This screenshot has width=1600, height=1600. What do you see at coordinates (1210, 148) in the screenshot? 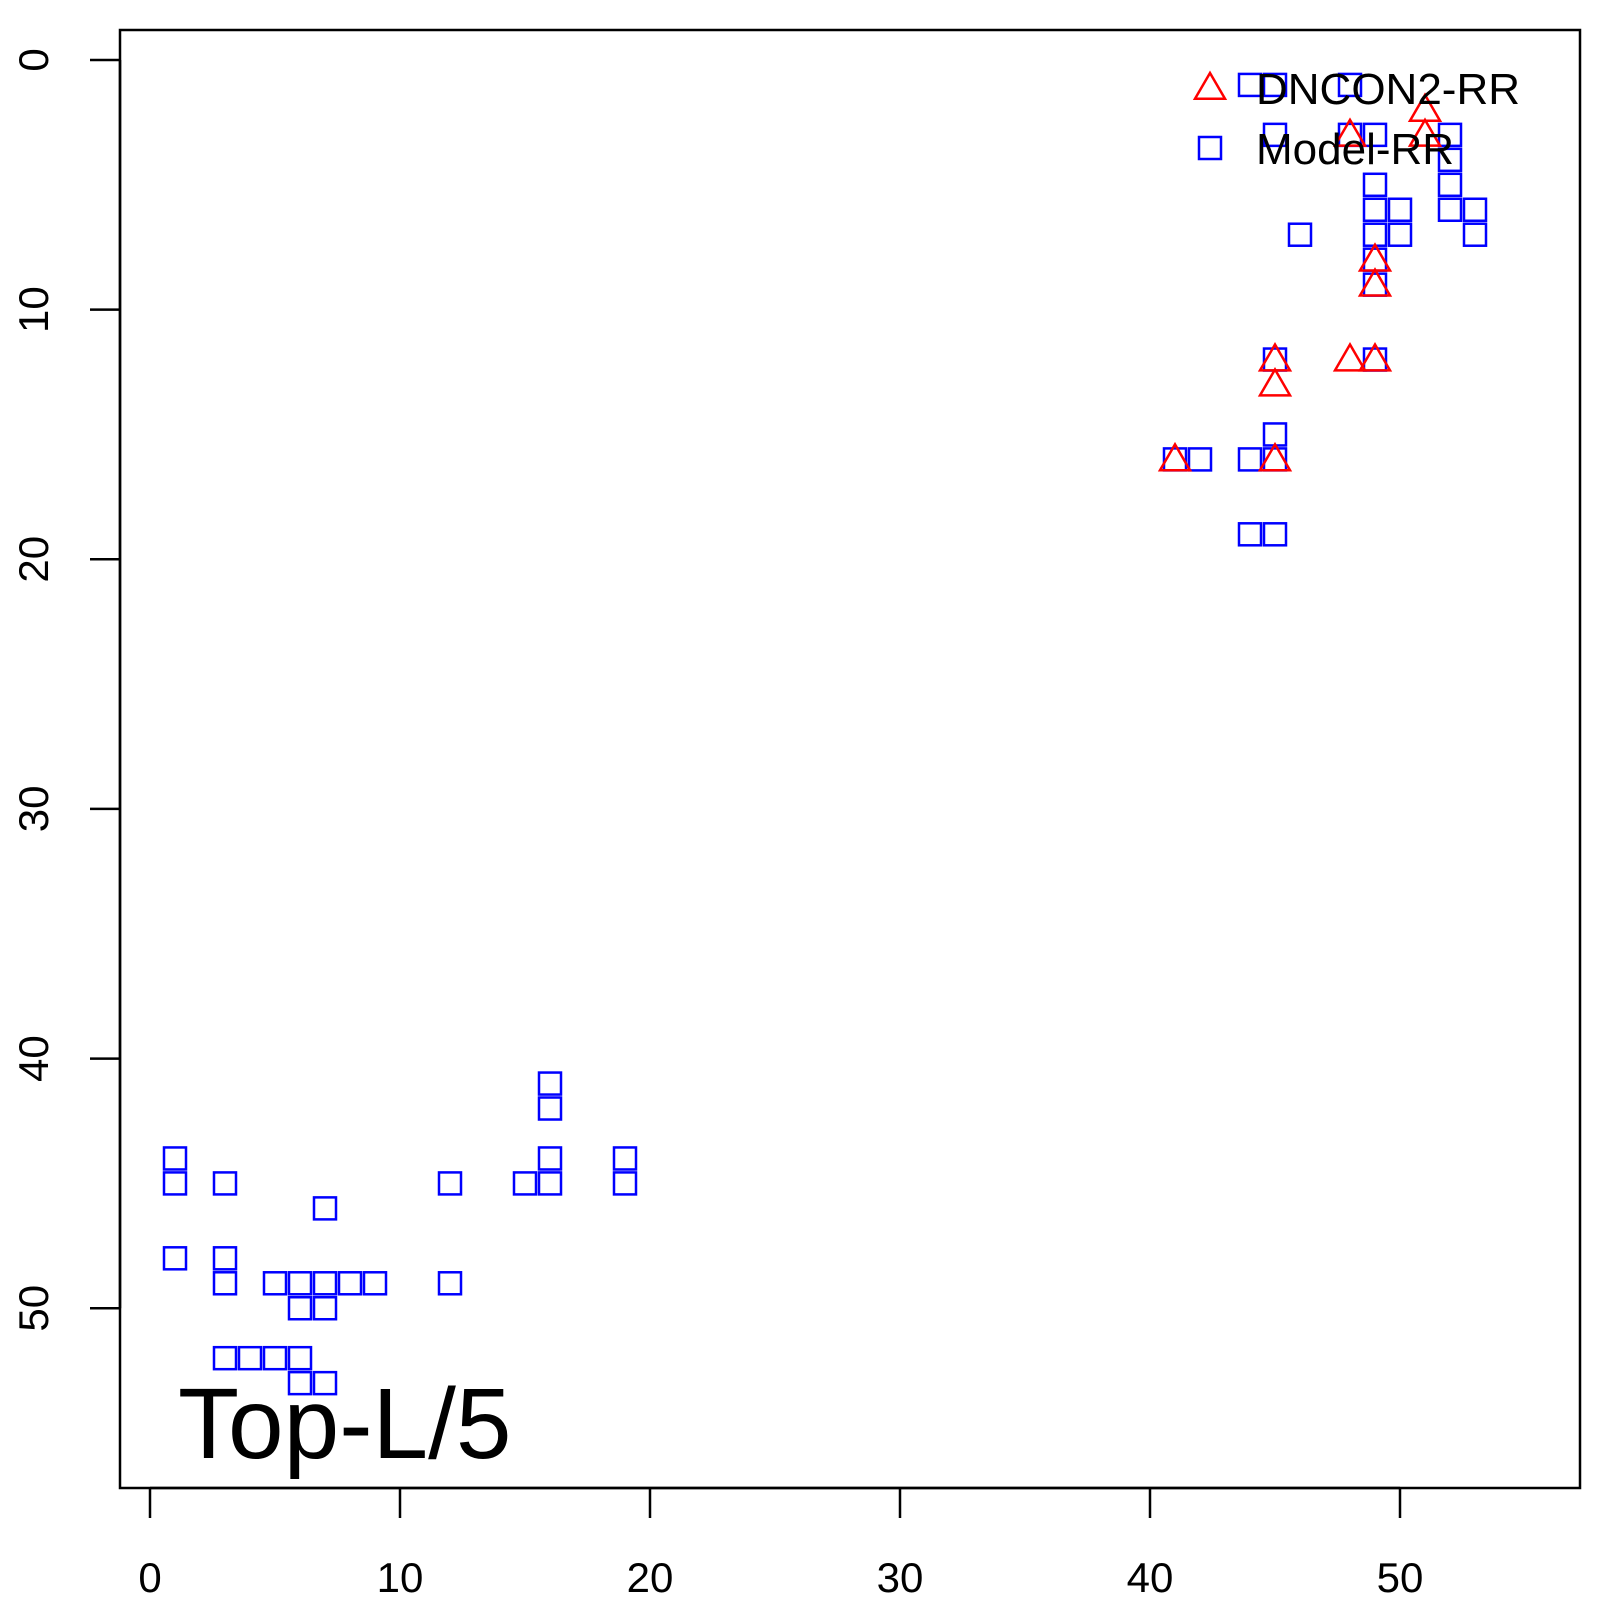
I see `legend-square-marker` at bounding box center [1210, 148].